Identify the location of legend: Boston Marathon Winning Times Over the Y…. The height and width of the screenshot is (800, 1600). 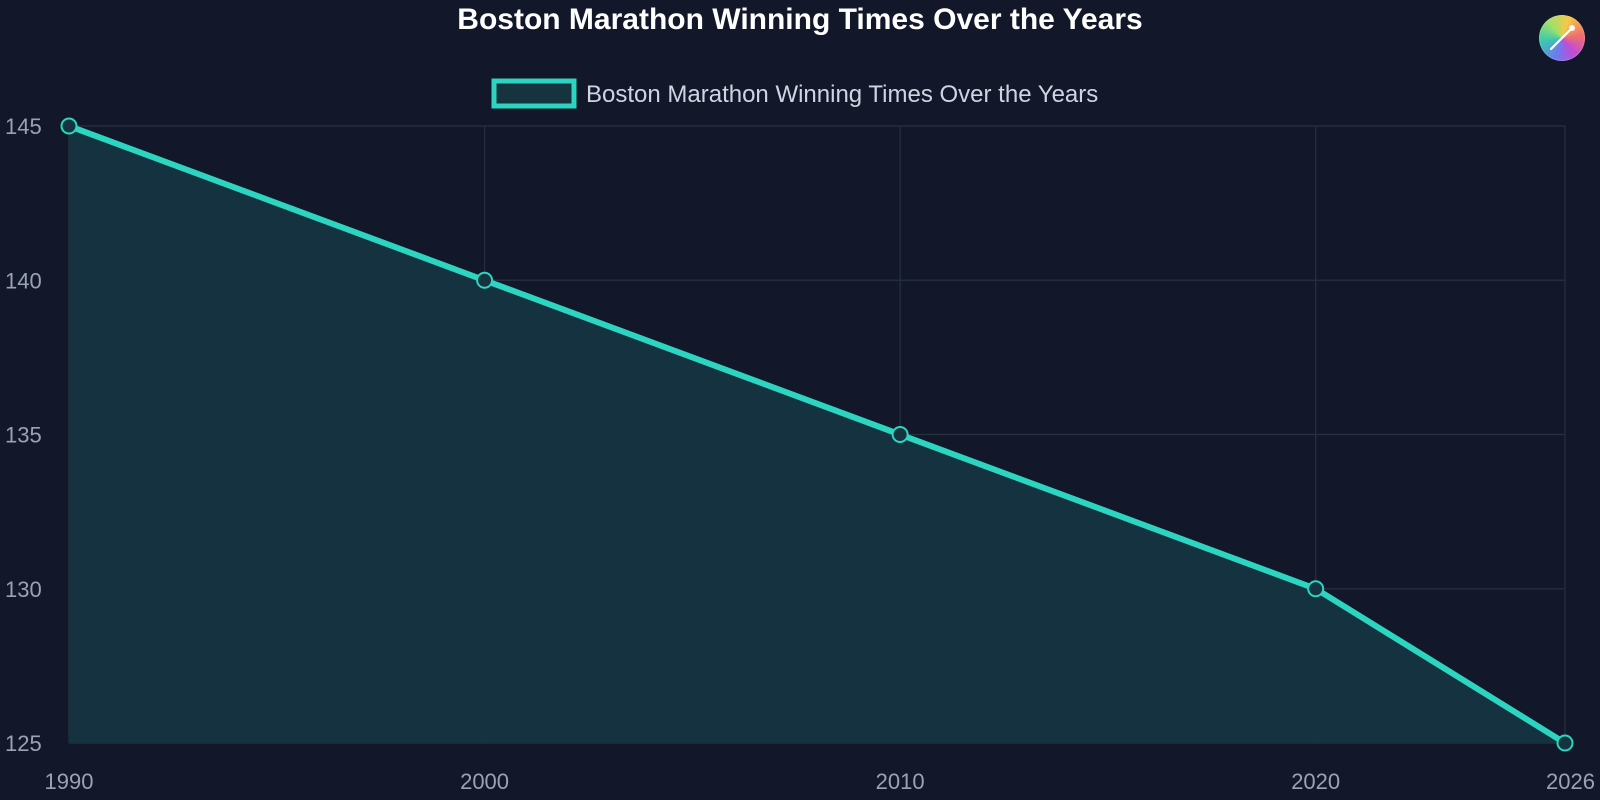
(794, 93).